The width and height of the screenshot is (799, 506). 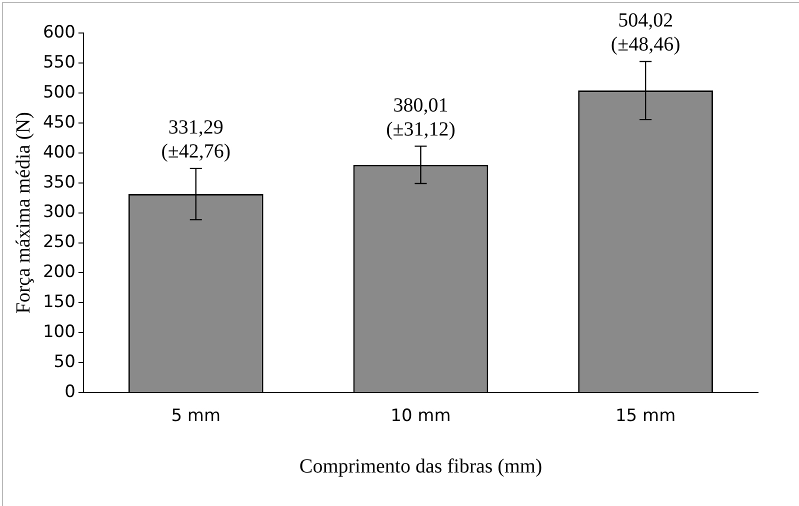 I want to click on y-tick-label: 150, so click(x=59, y=302).